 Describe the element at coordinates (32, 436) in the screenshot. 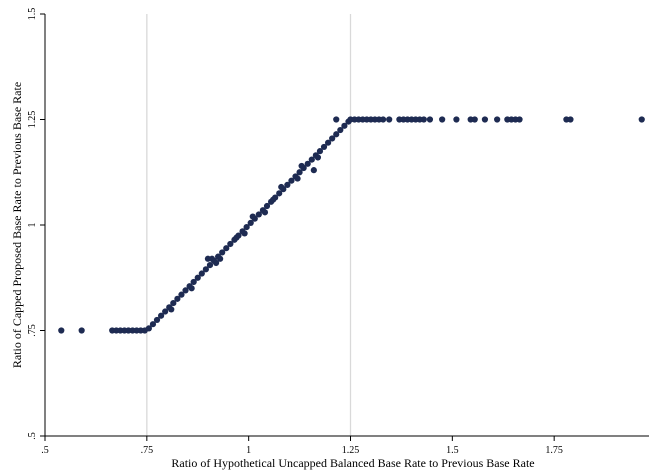

I see `y-tick-label: .5` at that location.